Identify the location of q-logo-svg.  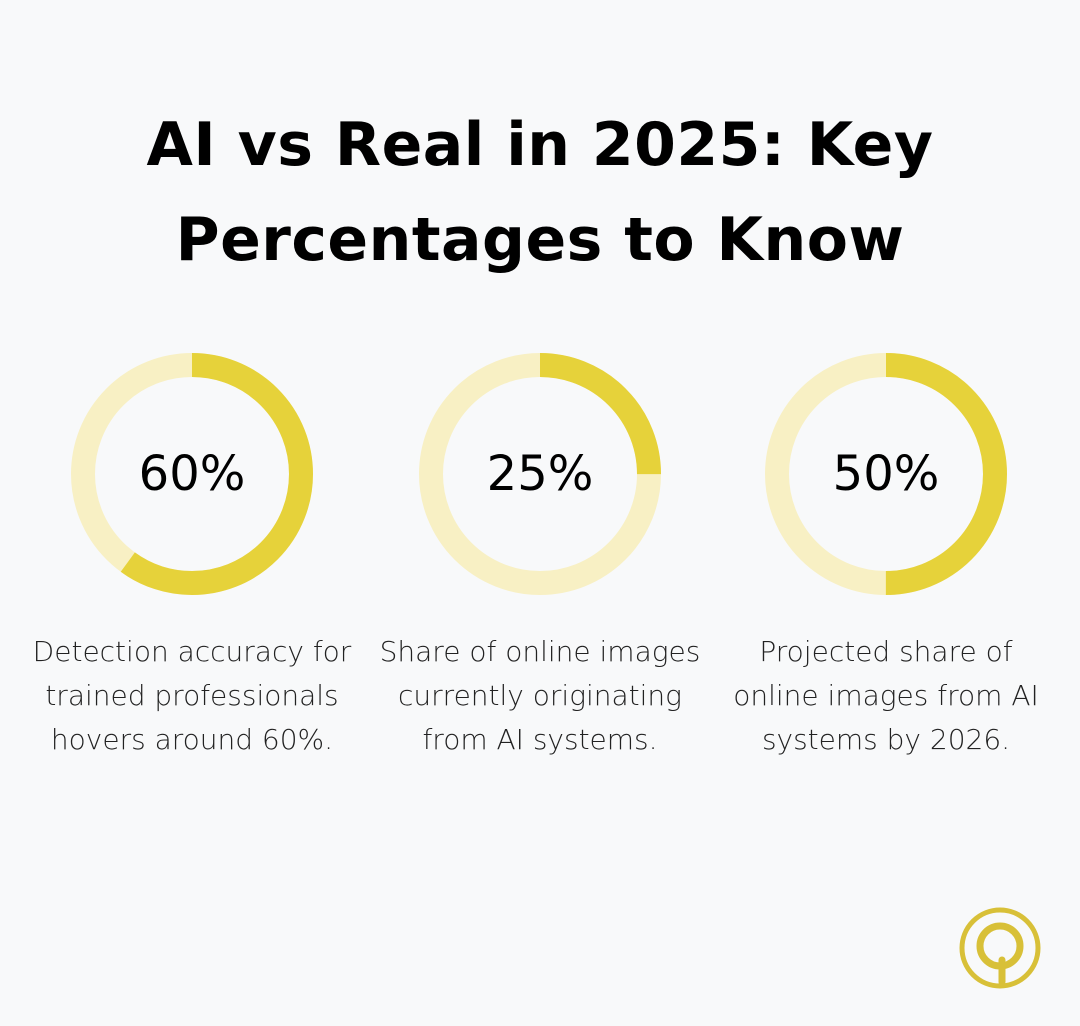
(1000, 948).